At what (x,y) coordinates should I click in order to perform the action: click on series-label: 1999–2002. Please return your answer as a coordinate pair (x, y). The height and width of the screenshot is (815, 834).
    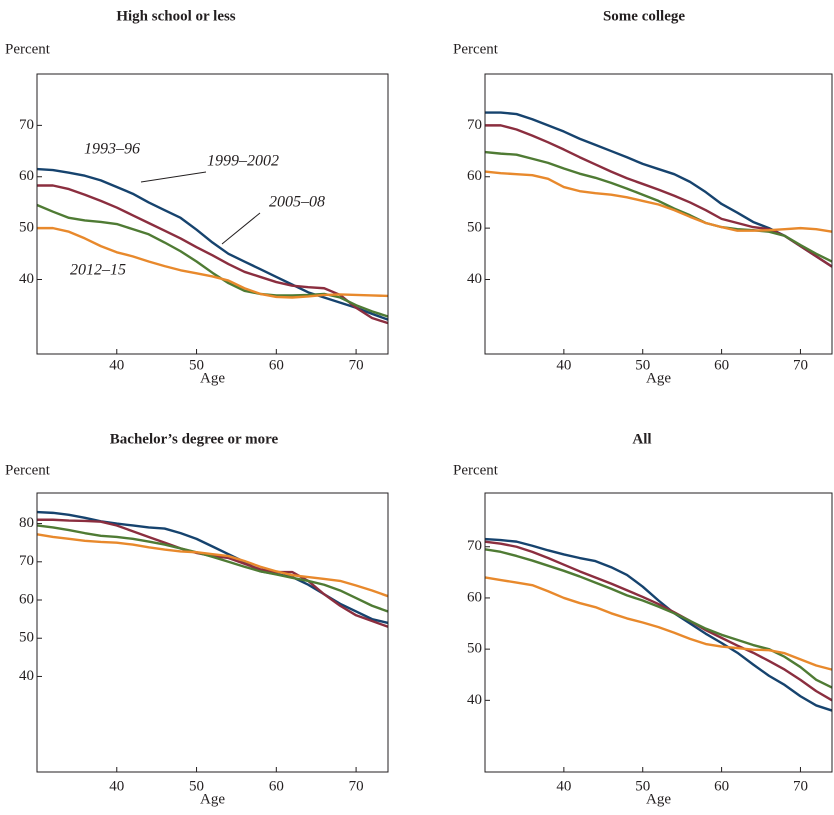
    Looking at the image, I should click on (243, 161).